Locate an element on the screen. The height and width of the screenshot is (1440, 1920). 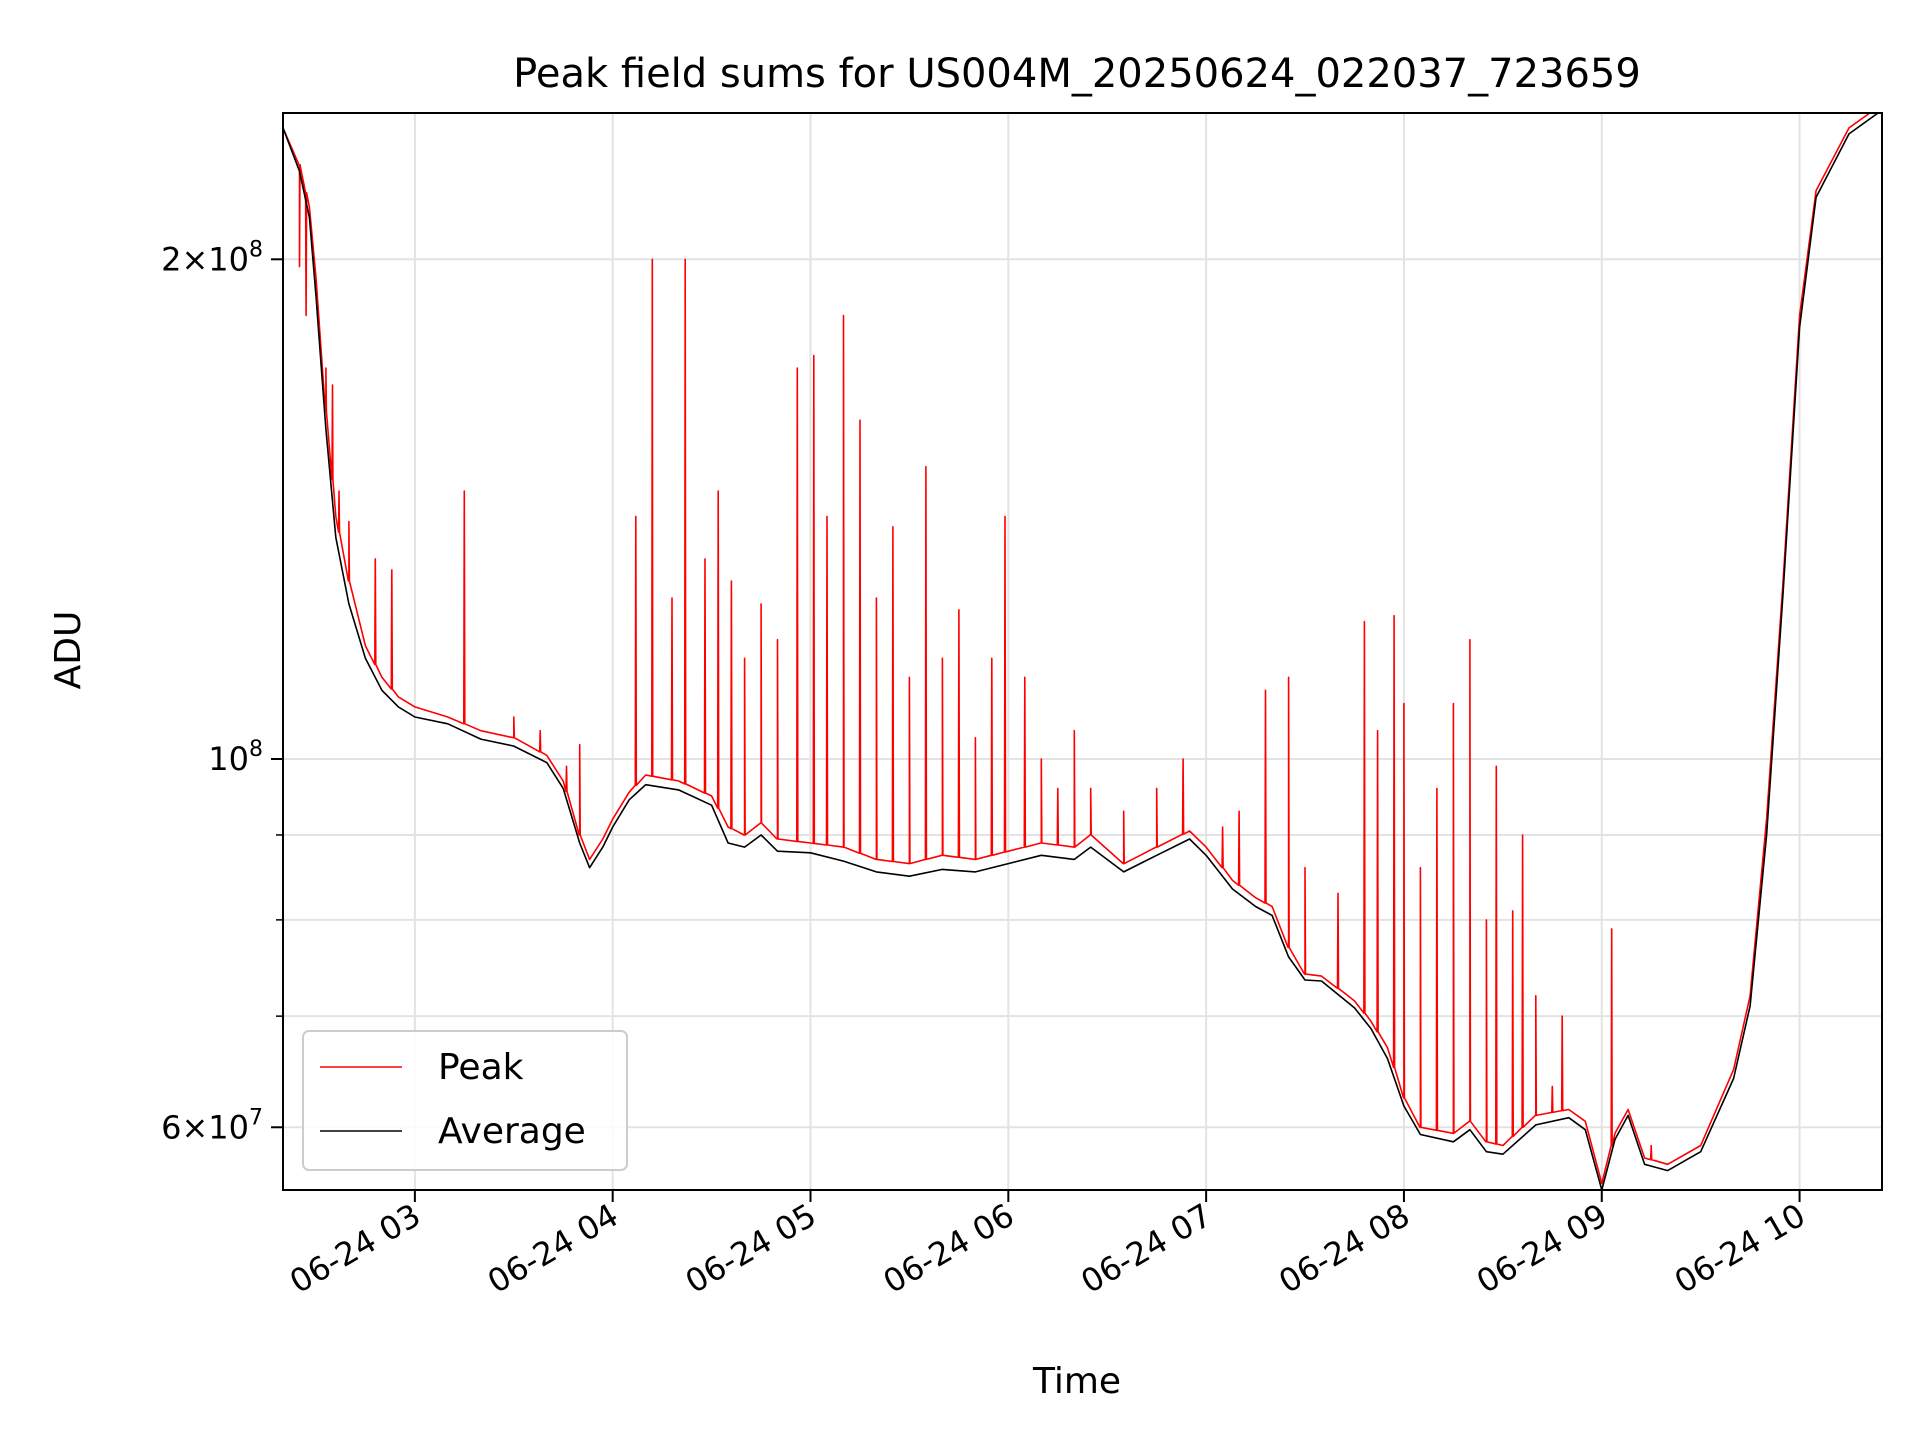
y-axis: 2×108 108 6×107 is located at coordinates (222, 691).